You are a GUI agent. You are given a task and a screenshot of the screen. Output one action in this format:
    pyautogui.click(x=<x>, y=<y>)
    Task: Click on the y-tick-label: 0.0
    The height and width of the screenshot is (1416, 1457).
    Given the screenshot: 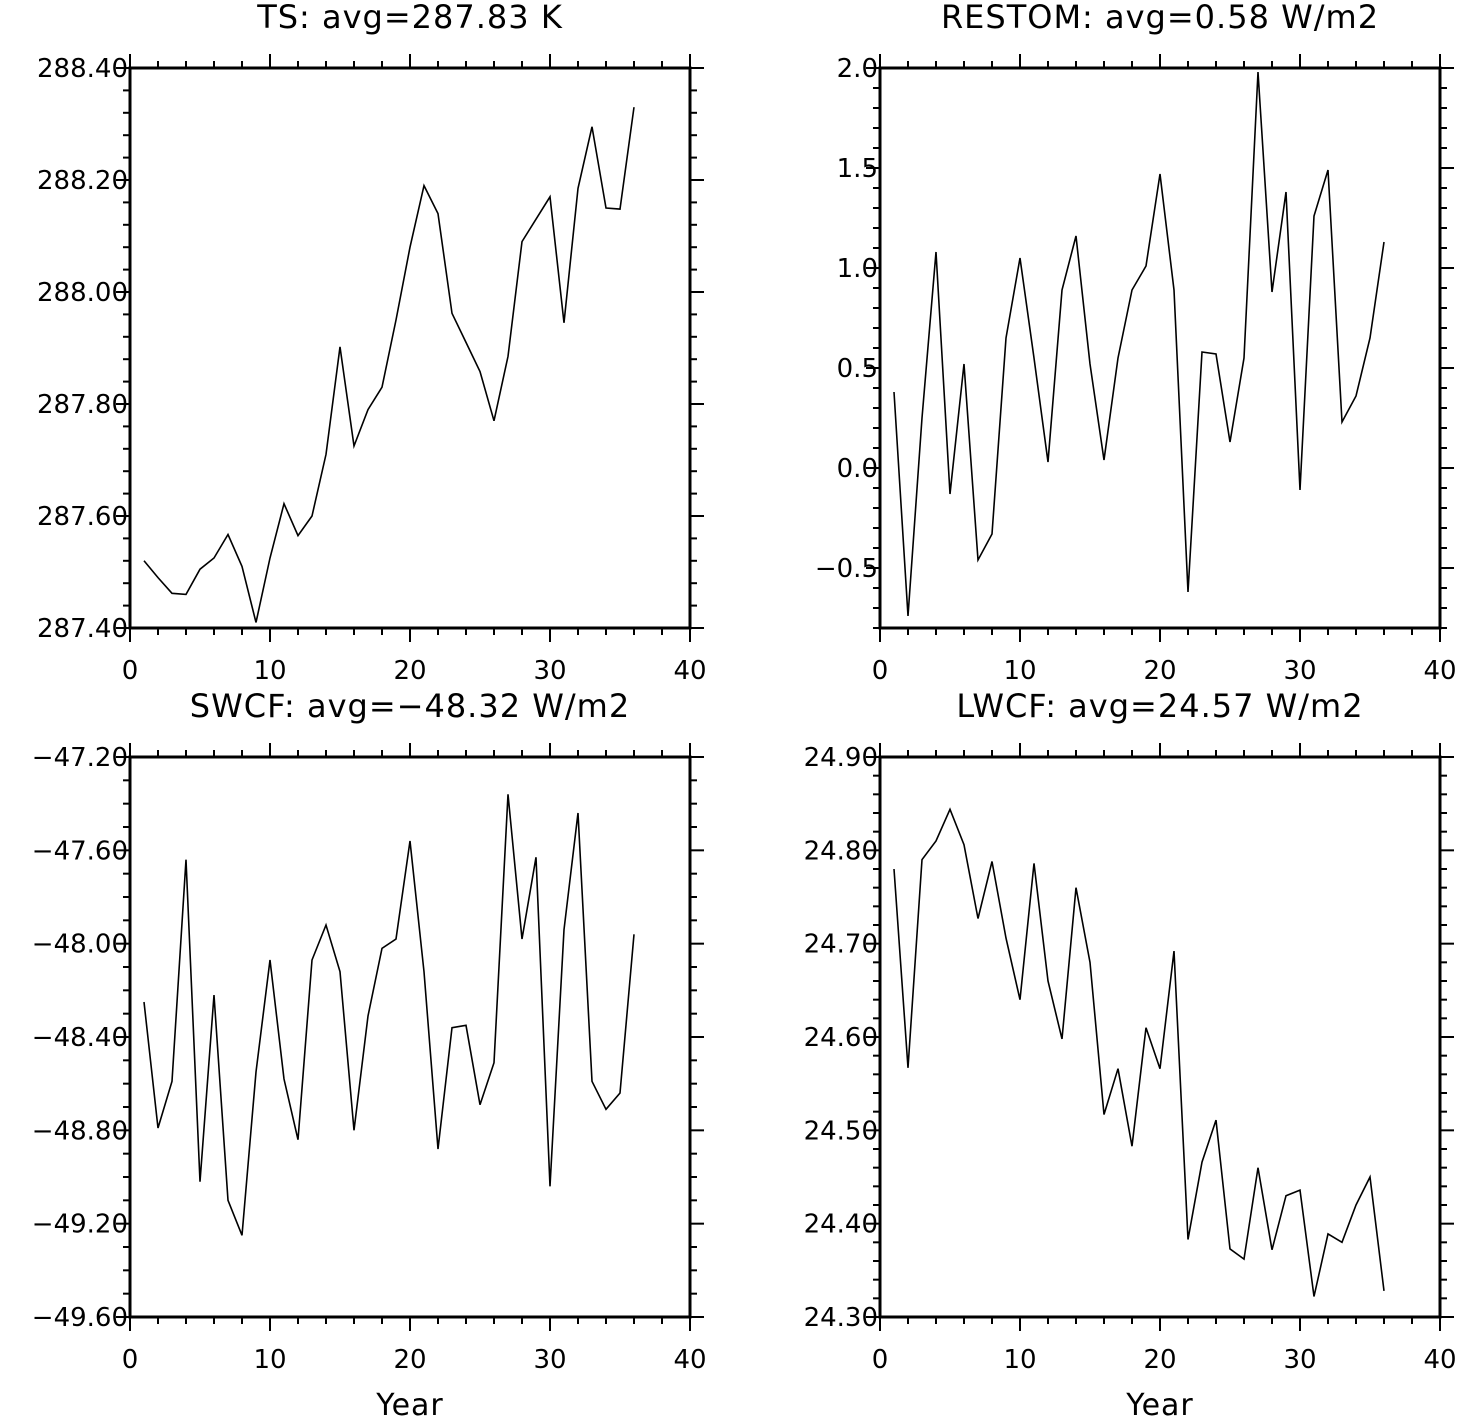 What is the action you would take?
    pyautogui.click(x=857, y=469)
    